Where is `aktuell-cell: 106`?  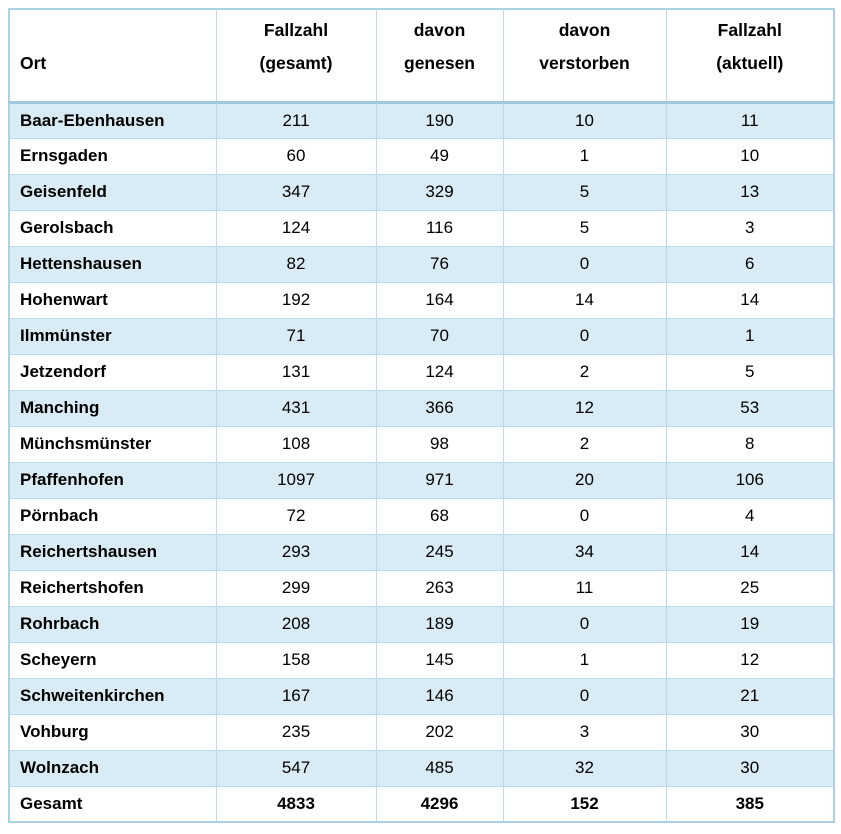
aktuell-cell: 106 is located at coordinates (750, 480).